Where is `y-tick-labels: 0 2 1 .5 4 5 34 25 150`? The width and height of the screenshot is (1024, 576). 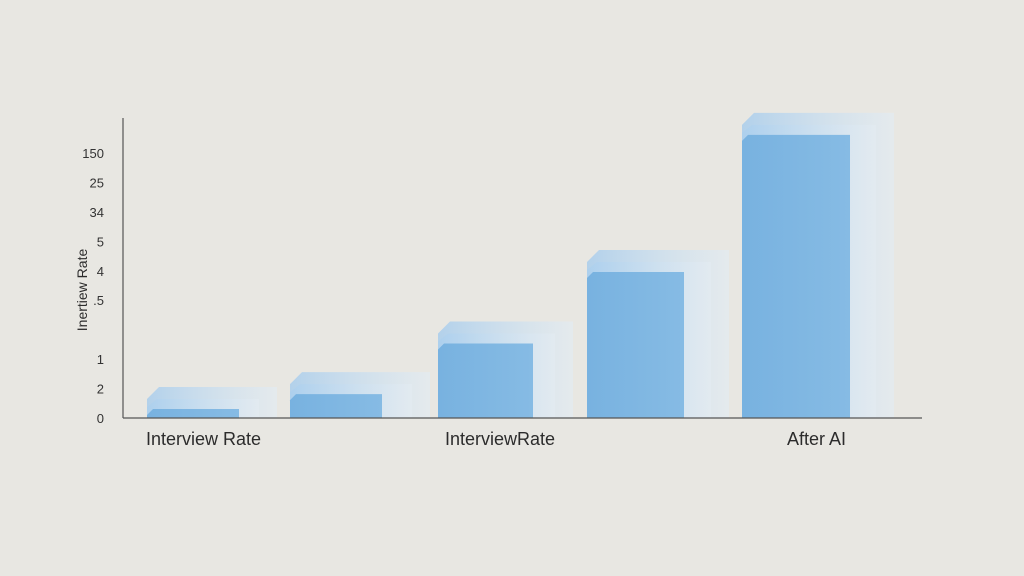 y-tick-labels: 0 2 1 .5 4 5 34 25 150 is located at coordinates (93, 286).